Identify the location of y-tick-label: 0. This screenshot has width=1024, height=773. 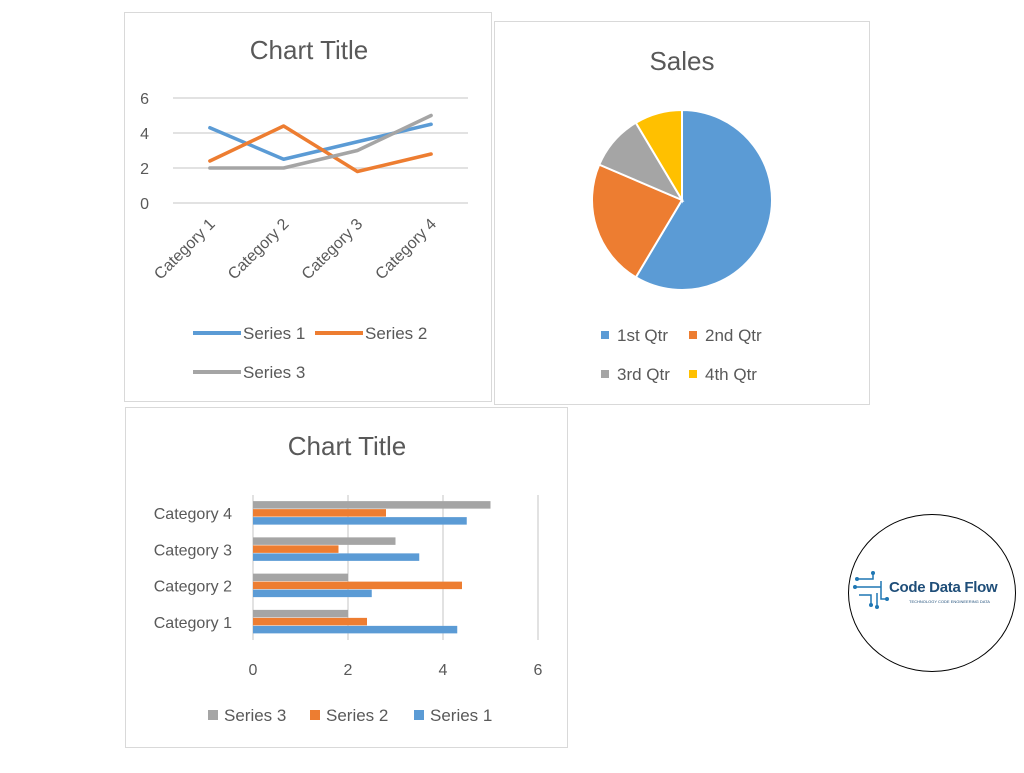
(144, 204).